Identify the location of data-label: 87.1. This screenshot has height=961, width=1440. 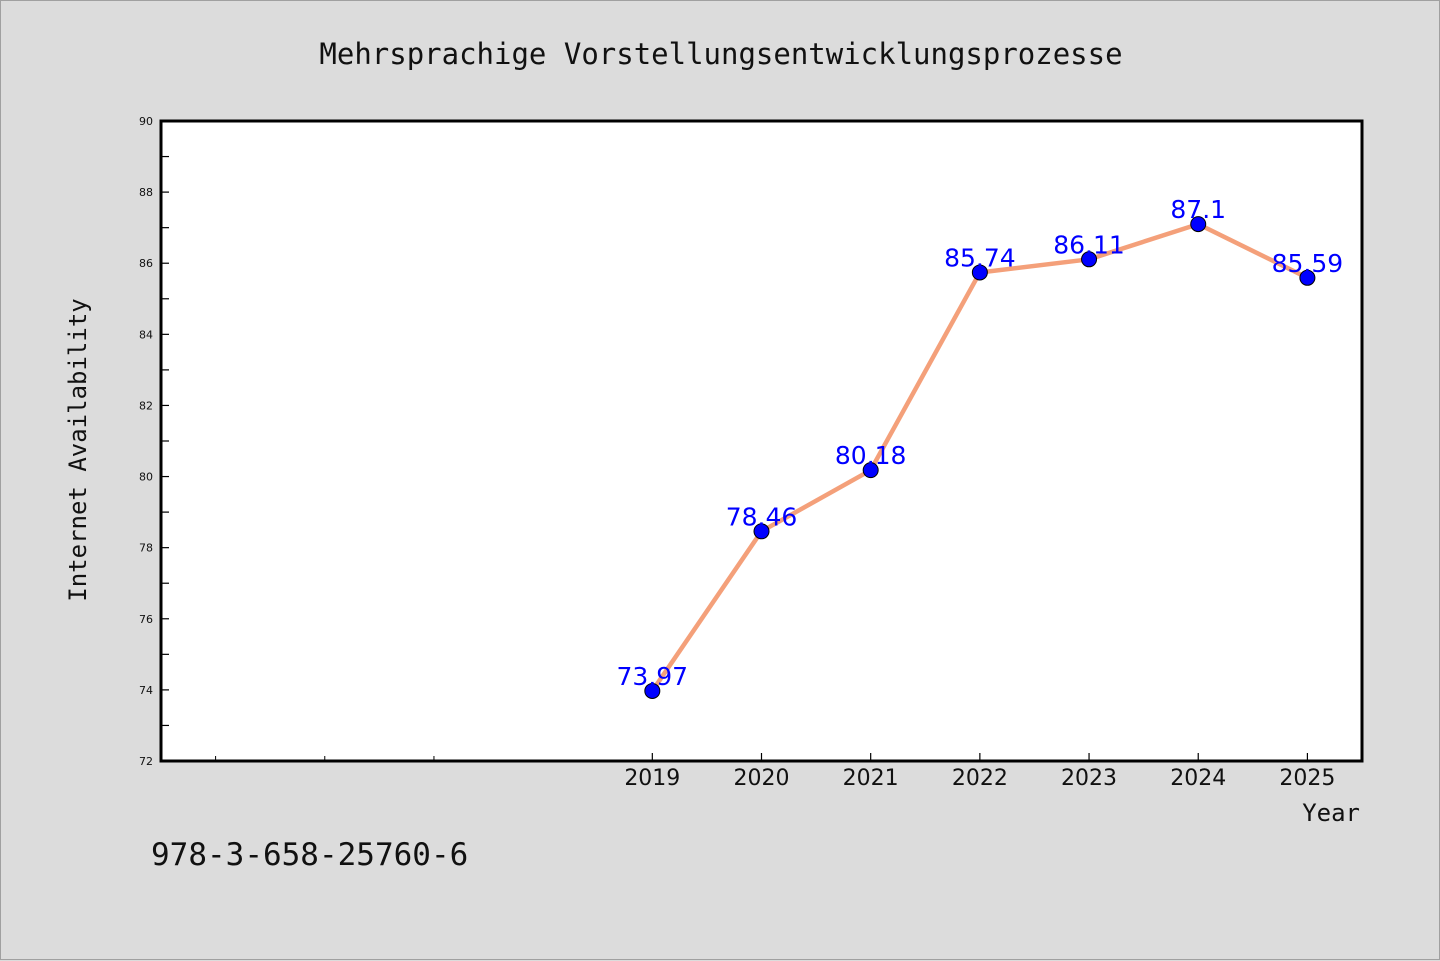
(1198, 209).